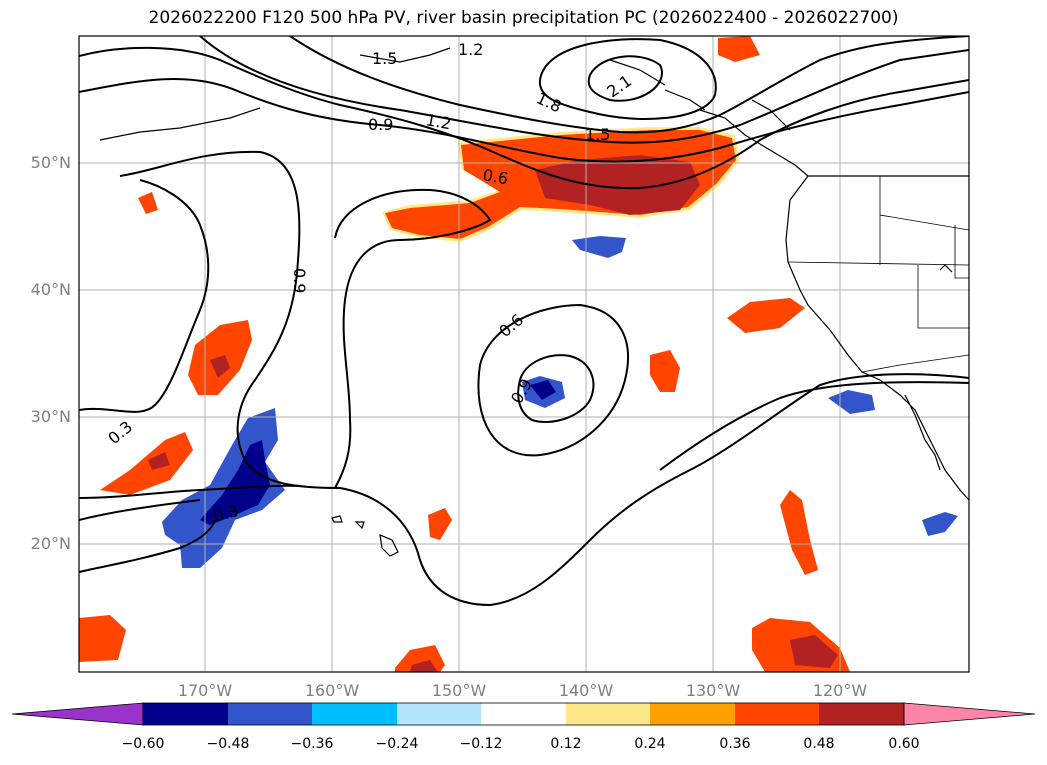 The height and width of the screenshot is (765, 1047). Describe the element at coordinates (713, 690) in the screenshot. I see `lon-label: 130°W` at that location.